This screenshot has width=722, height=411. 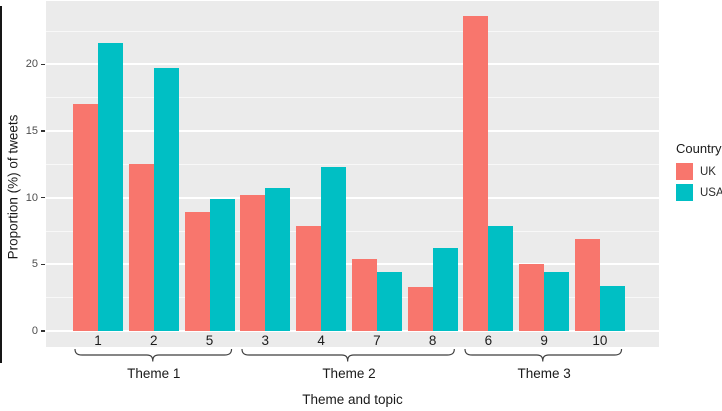 What do you see at coordinates (684, 171) in the screenshot?
I see `legend-swatch-uk` at bounding box center [684, 171].